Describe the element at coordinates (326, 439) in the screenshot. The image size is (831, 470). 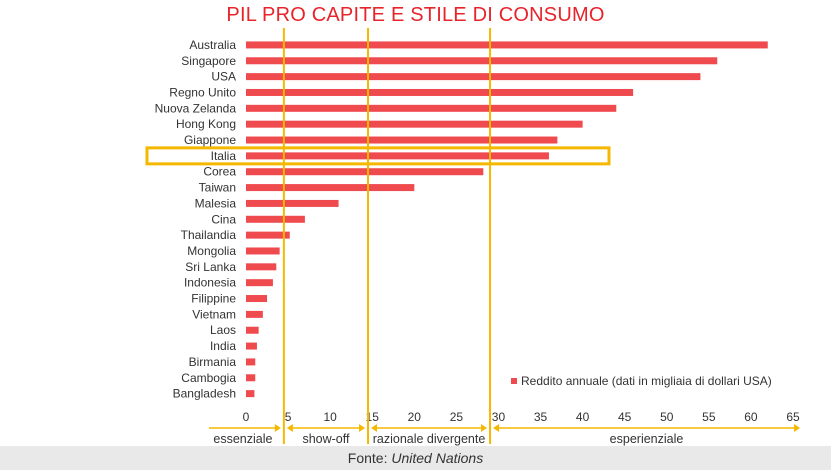
I see `segment-label: show-off` at that location.